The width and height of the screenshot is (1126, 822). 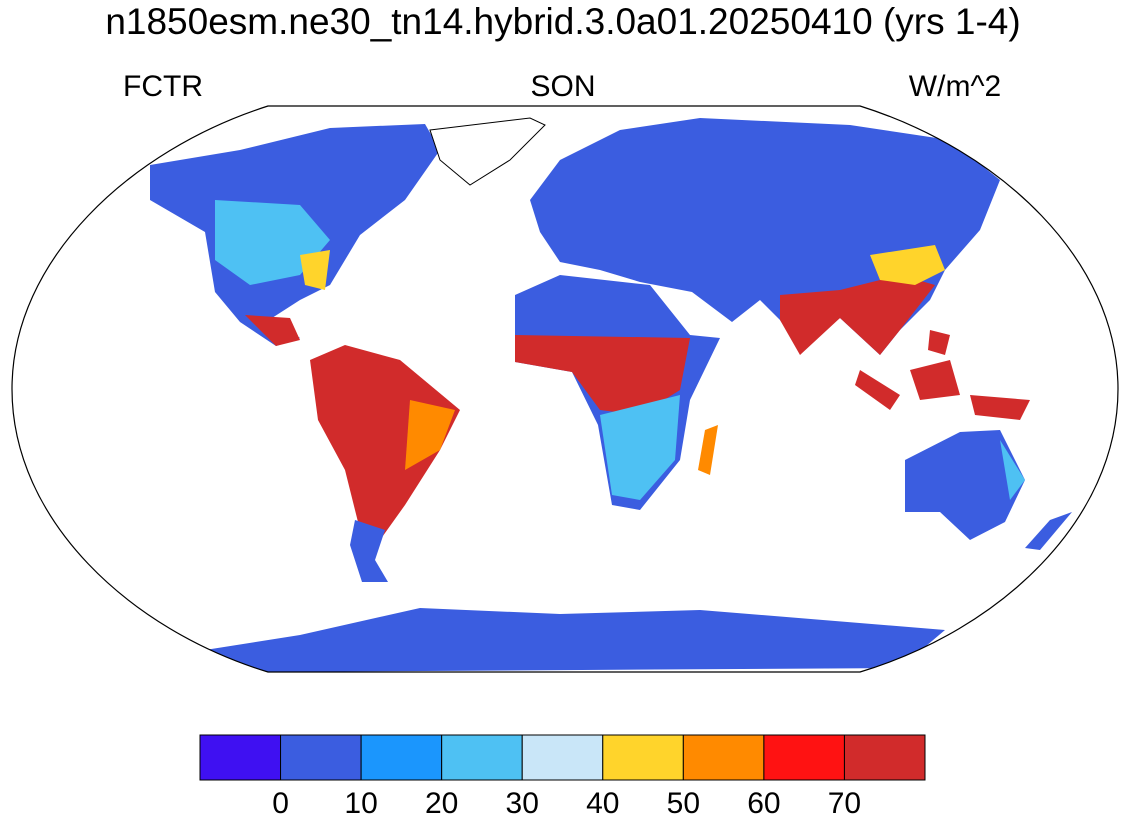 I want to click on variable-label: FCTR, so click(x=163, y=86).